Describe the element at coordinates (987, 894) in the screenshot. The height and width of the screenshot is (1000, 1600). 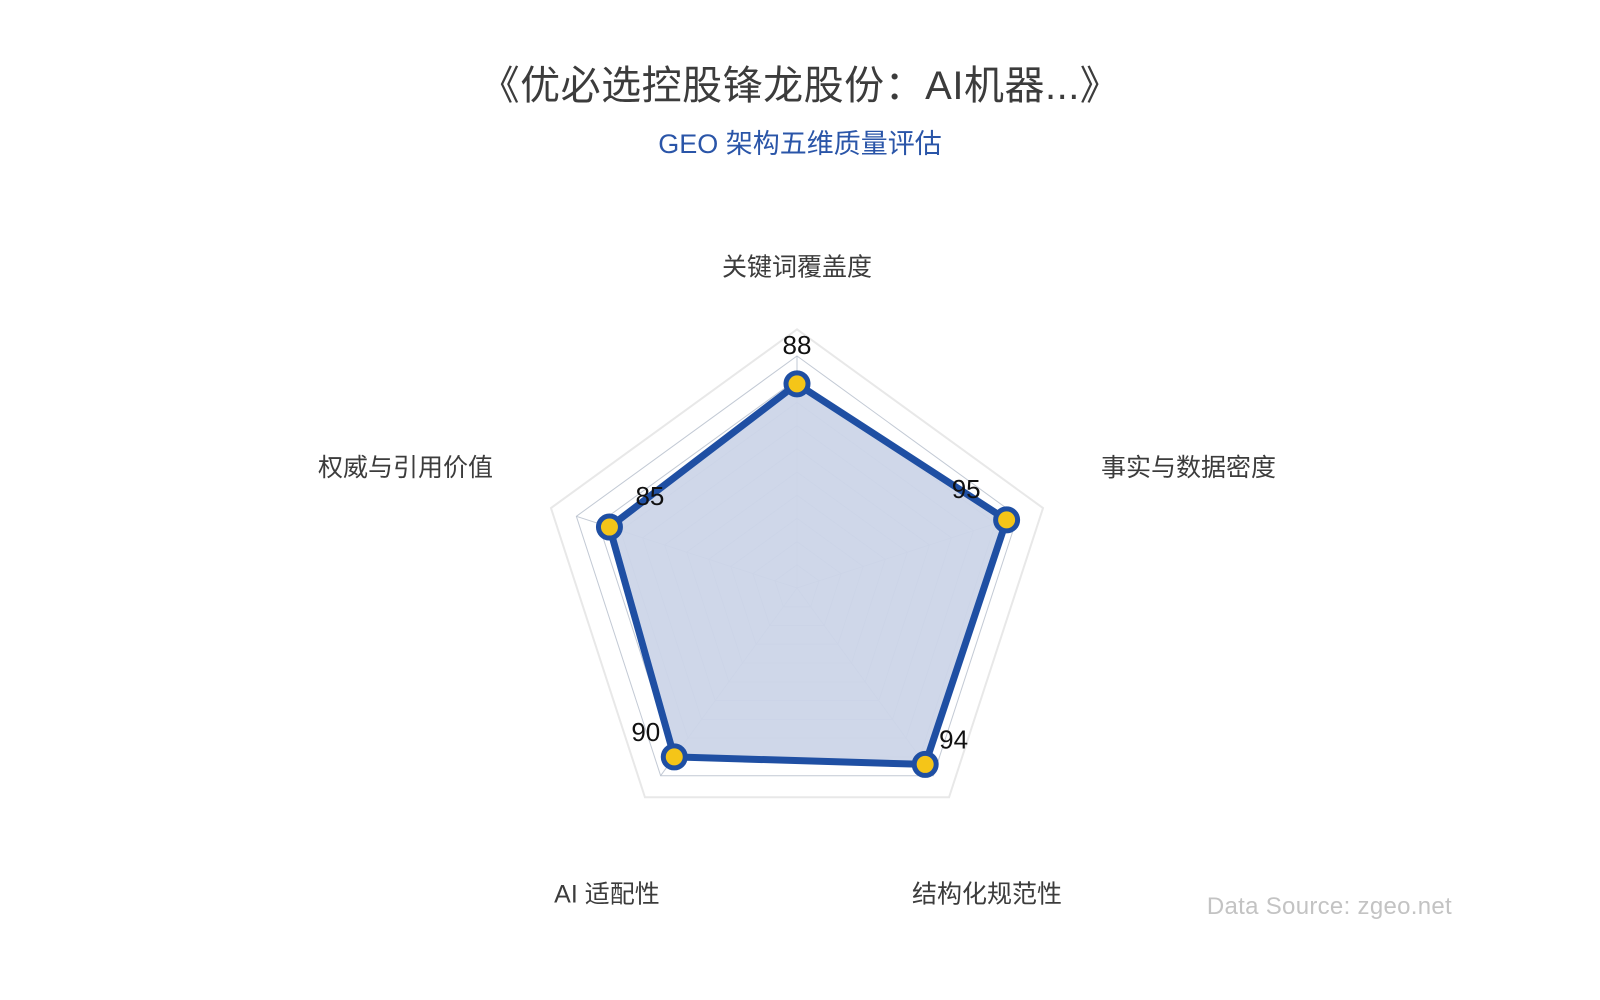
I see `axis-category-label: 结构化规范性` at that location.